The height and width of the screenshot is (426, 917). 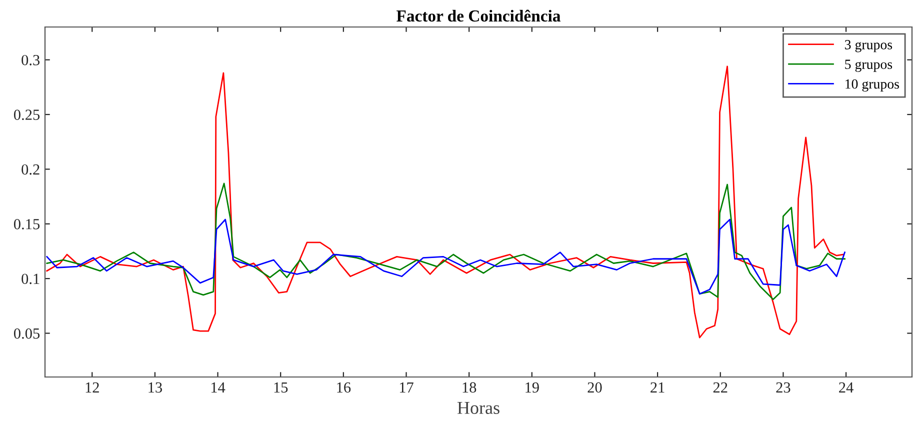 What do you see at coordinates (27, 333) in the screenshot?
I see `y-tick-label: 0.05` at bounding box center [27, 333].